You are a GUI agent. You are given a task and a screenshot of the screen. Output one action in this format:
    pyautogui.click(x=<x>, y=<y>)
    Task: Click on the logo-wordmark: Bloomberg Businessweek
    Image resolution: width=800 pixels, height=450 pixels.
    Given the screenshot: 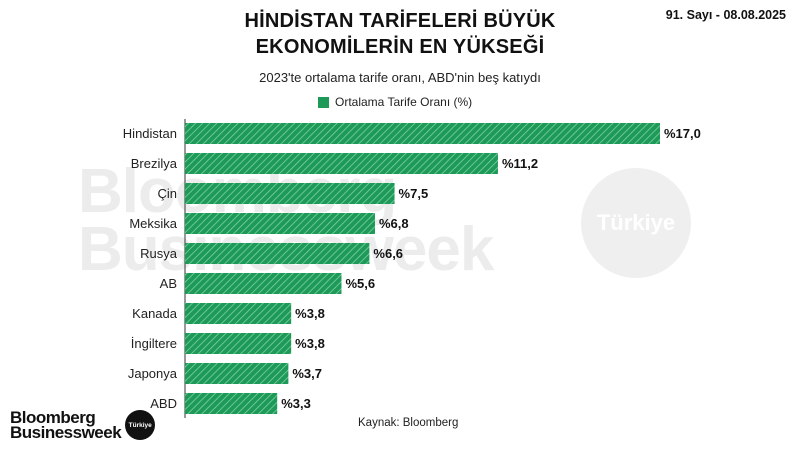 What is the action you would take?
    pyautogui.click(x=66, y=425)
    